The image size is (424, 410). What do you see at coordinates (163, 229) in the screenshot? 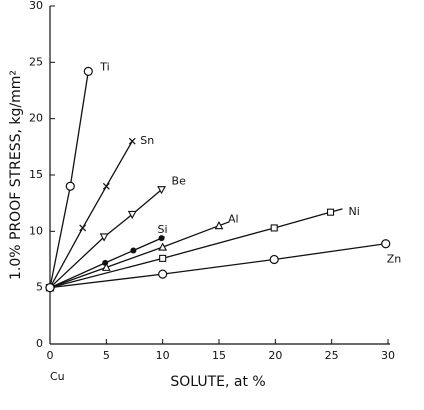
I see `series-label: Si` at bounding box center [163, 229].